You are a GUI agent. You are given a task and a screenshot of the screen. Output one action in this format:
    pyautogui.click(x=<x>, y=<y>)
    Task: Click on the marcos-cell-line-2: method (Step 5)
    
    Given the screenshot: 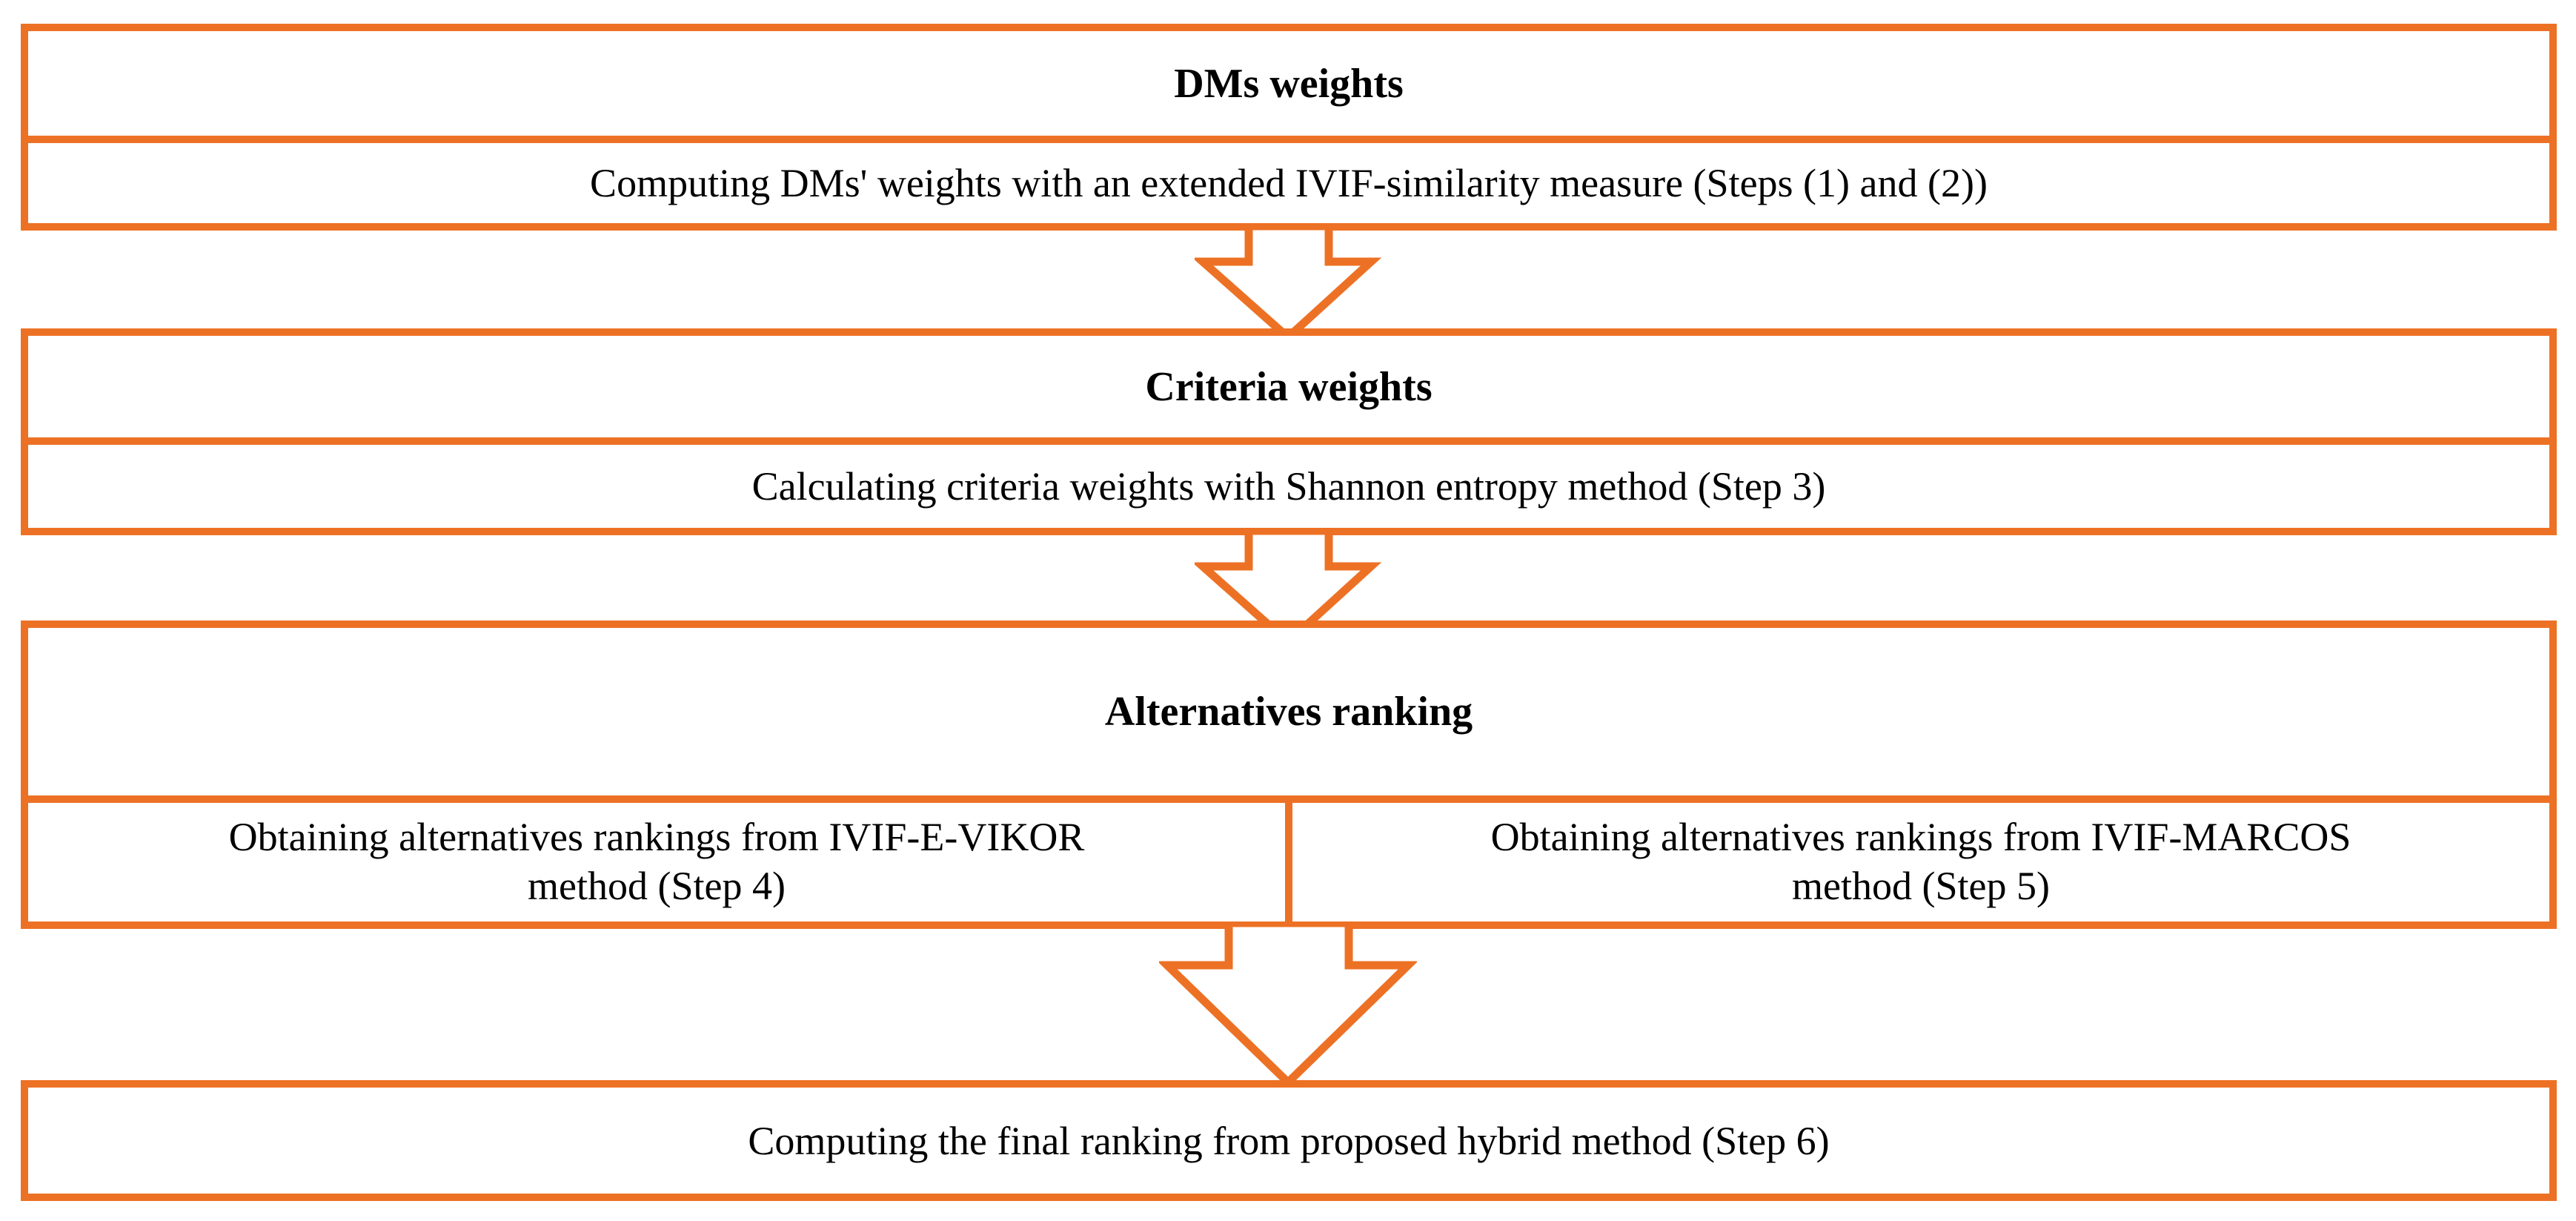 What is the action you would take?
    pyautogui.click(x=1921, y=886)
    